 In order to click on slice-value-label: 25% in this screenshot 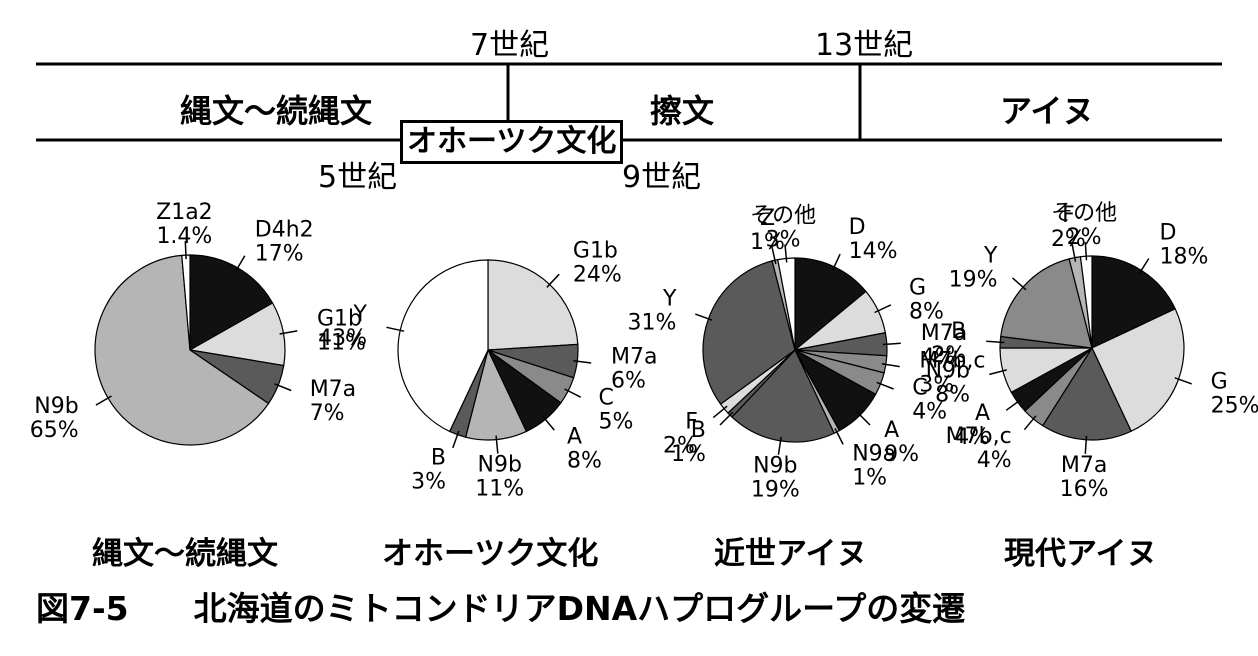, I will do `click(1234, 406)`.